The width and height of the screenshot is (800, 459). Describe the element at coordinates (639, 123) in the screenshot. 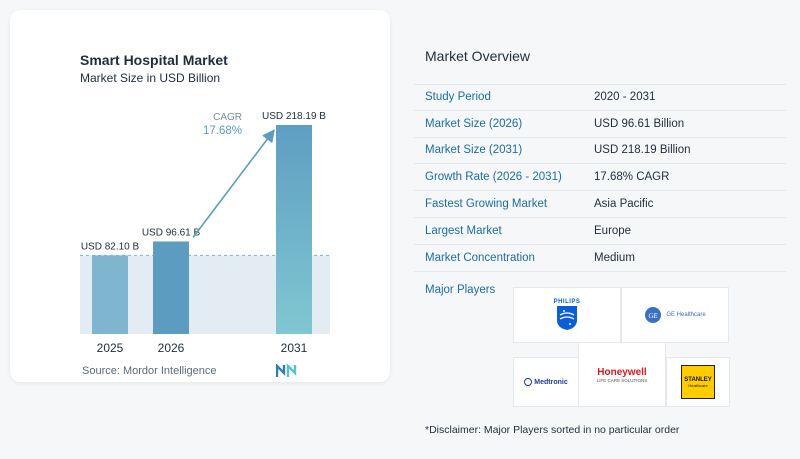

I see `overview-value: USD 96.61 Billion` at that location.